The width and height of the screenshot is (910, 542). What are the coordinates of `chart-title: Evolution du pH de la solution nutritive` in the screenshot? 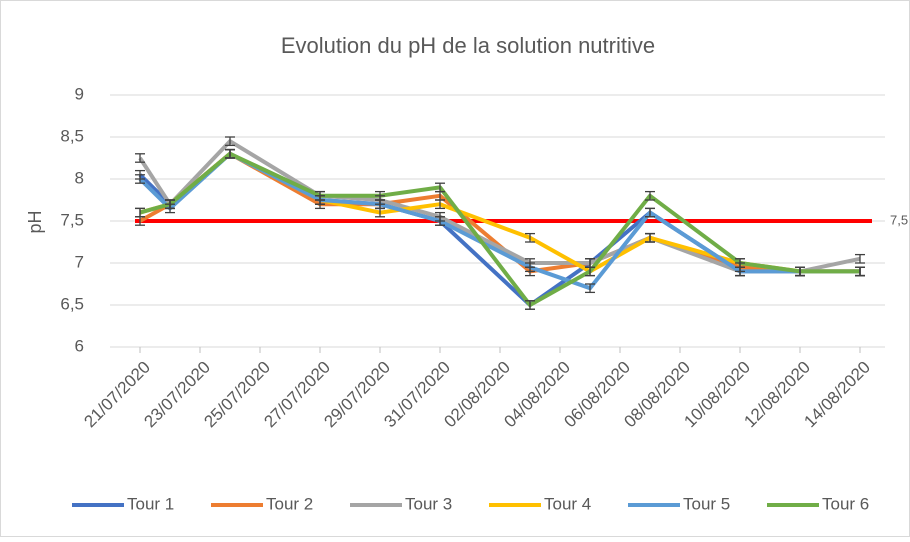 It's located at (468, 45).